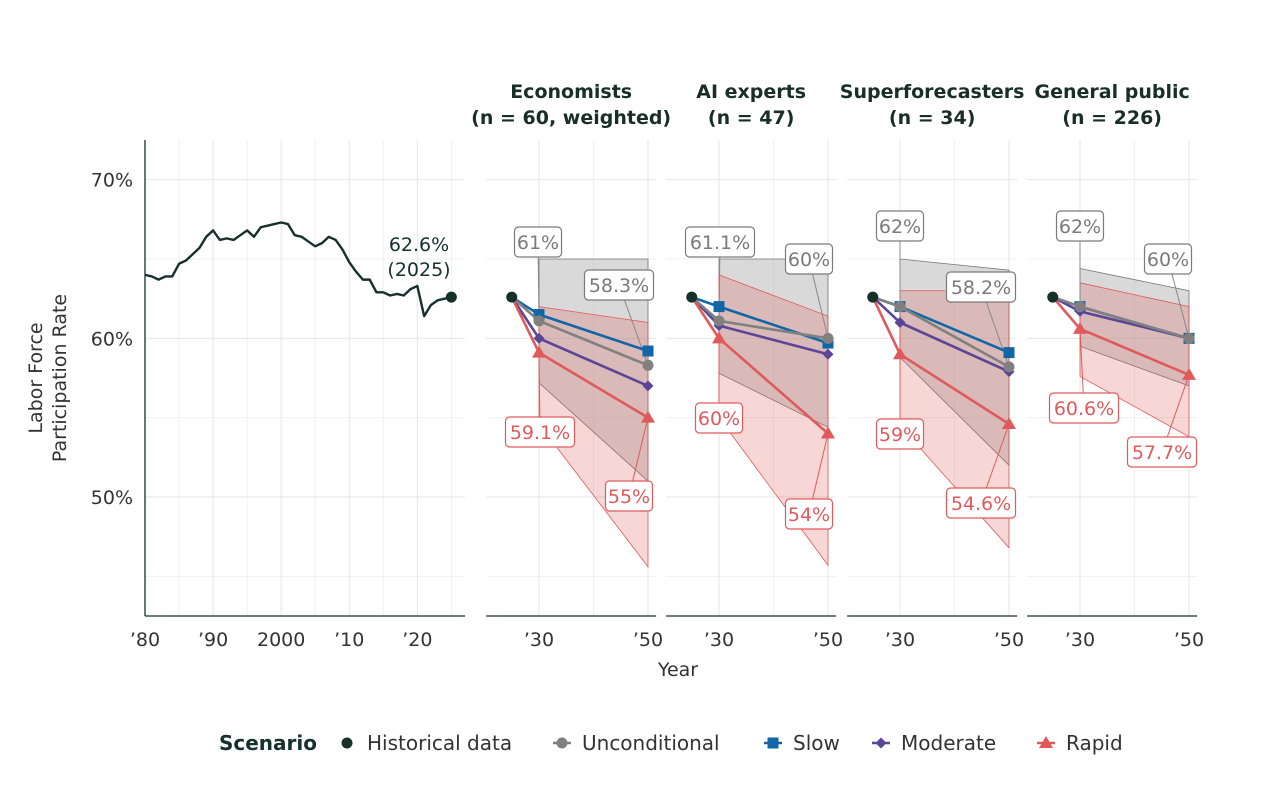 This screenshot has width=1286, height=806. I want to click on facet-title-line2: (n = 34), so click(932, 118).